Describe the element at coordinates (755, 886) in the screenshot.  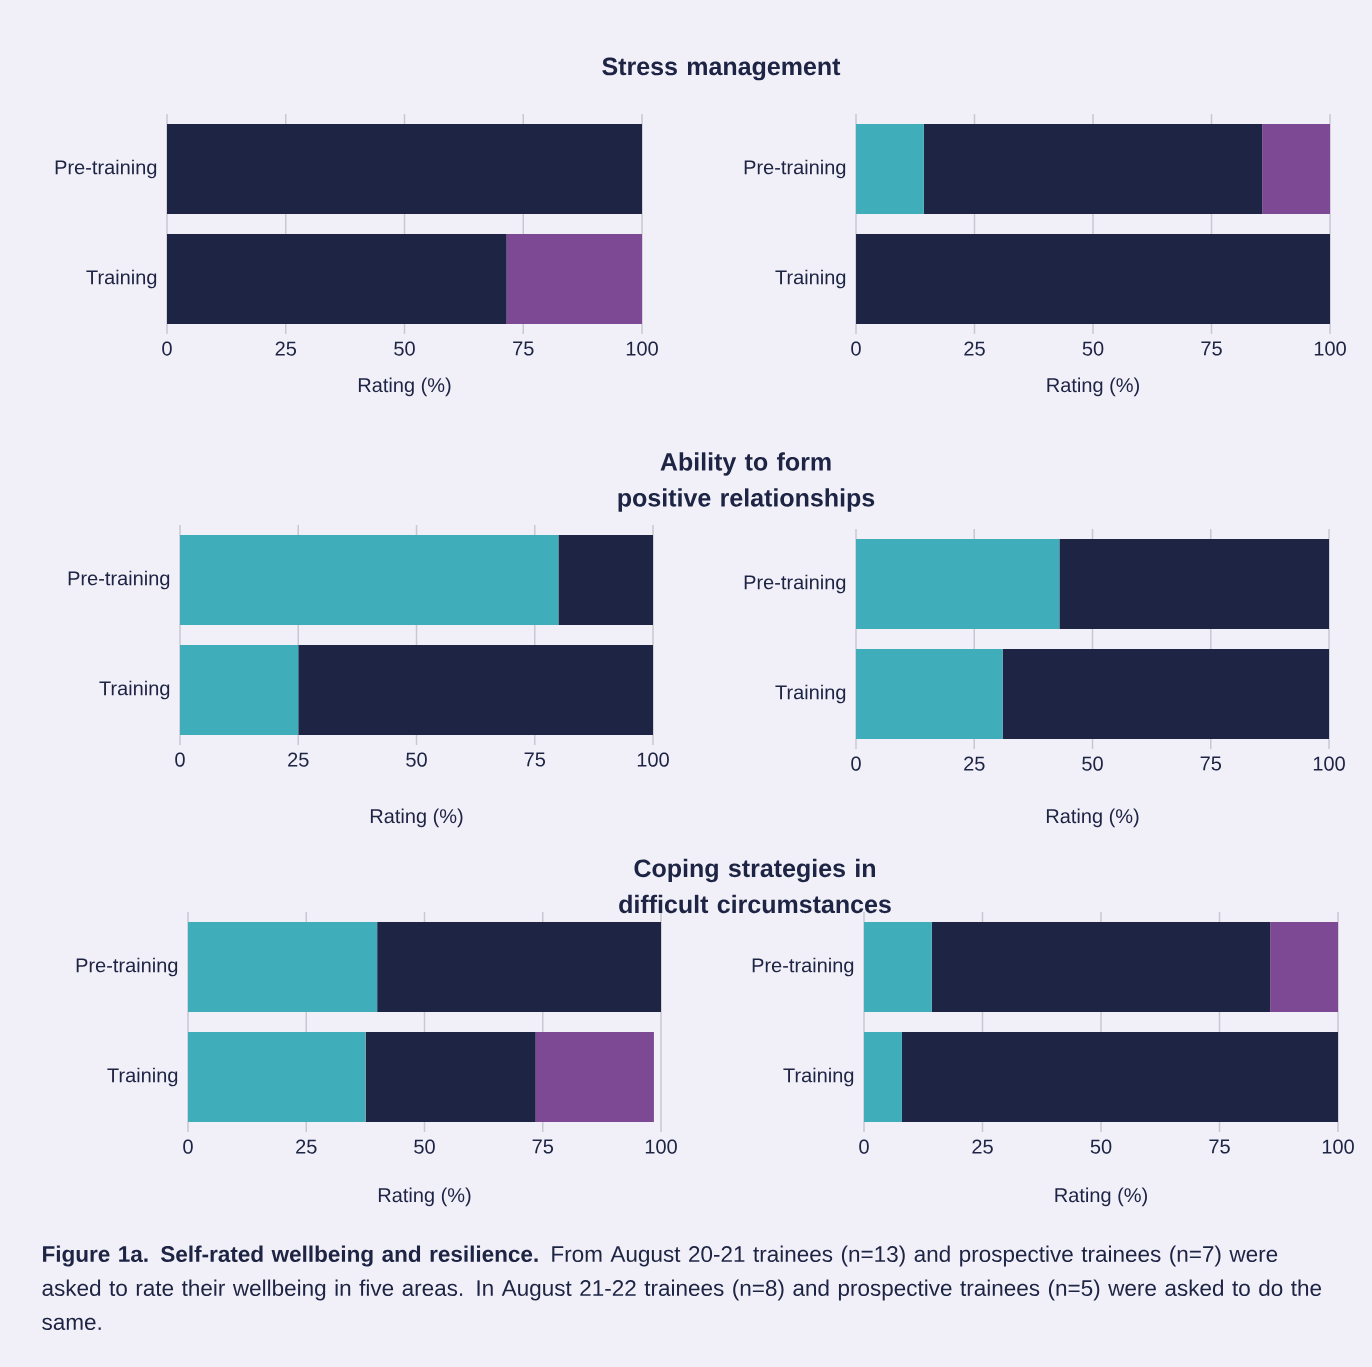
I see `text: Coping strategies in difficult circumstances` at that location.